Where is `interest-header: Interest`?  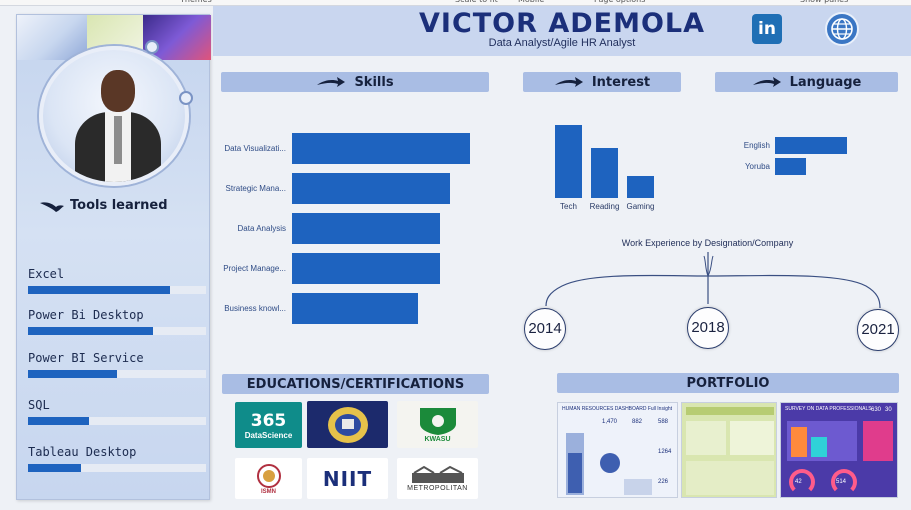 interest-header: Interest is located at coordinates (602, 82).